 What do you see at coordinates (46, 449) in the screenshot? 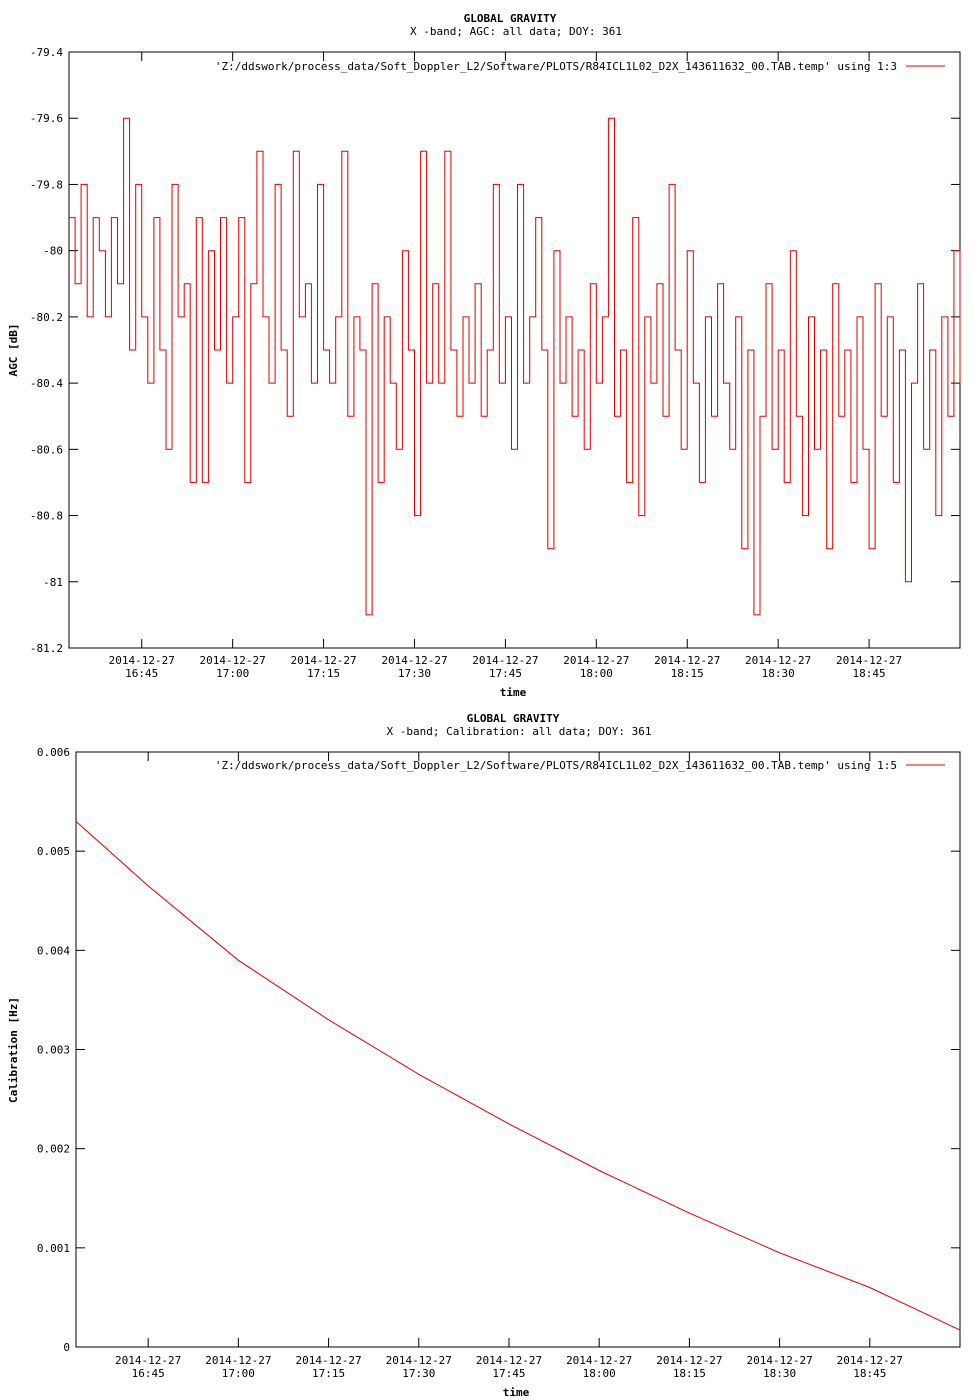
I see `y-tick-label: -80.6` at bounding box center [46, 449].